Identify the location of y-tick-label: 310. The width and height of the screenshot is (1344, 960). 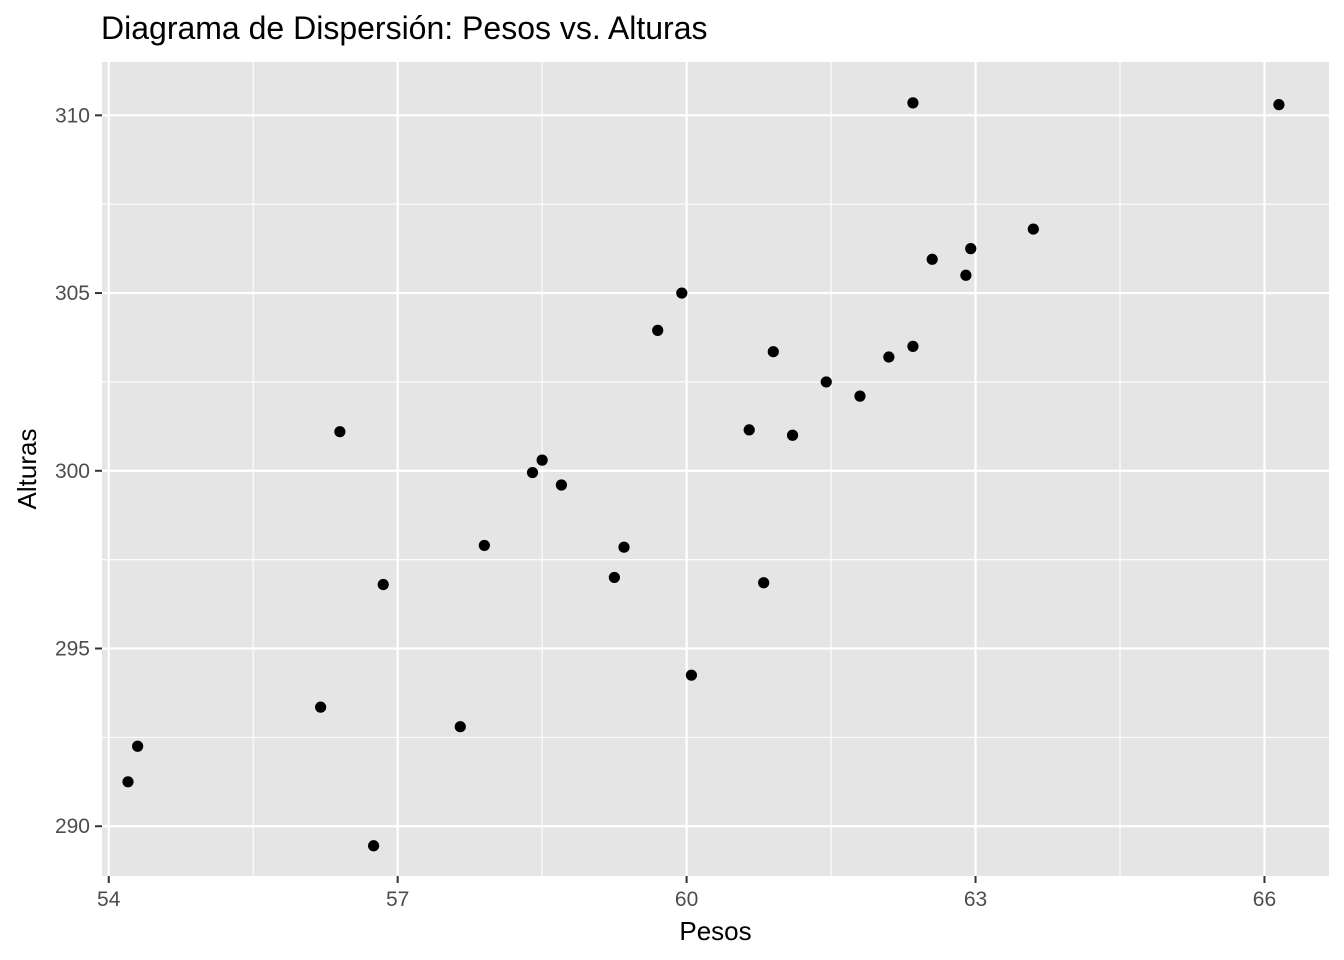
(72, 115).